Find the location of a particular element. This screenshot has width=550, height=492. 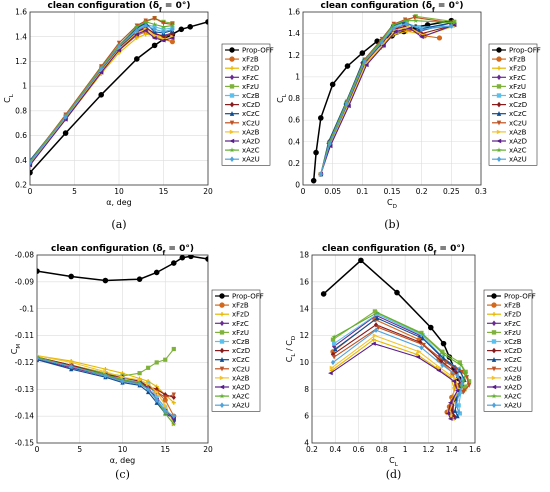

x-axis-label: α, deg is located at coordinates (118, 202).